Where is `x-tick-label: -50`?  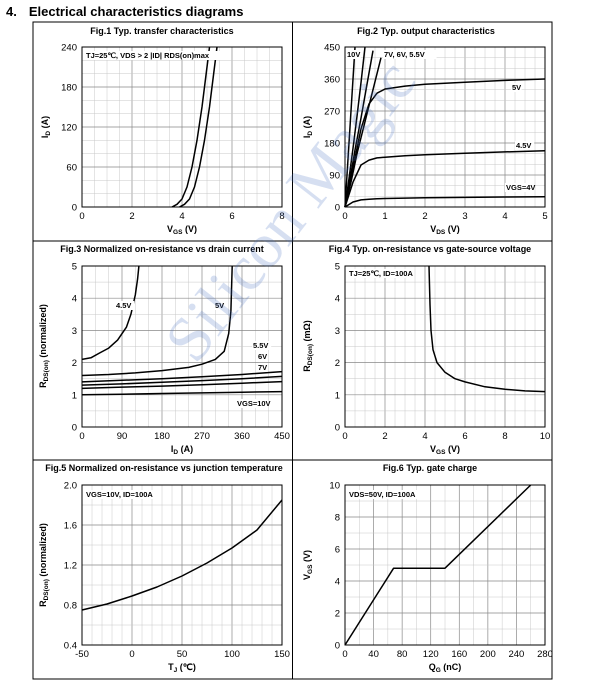 x-tick-label: -50 is located at coordinates (82, 654).